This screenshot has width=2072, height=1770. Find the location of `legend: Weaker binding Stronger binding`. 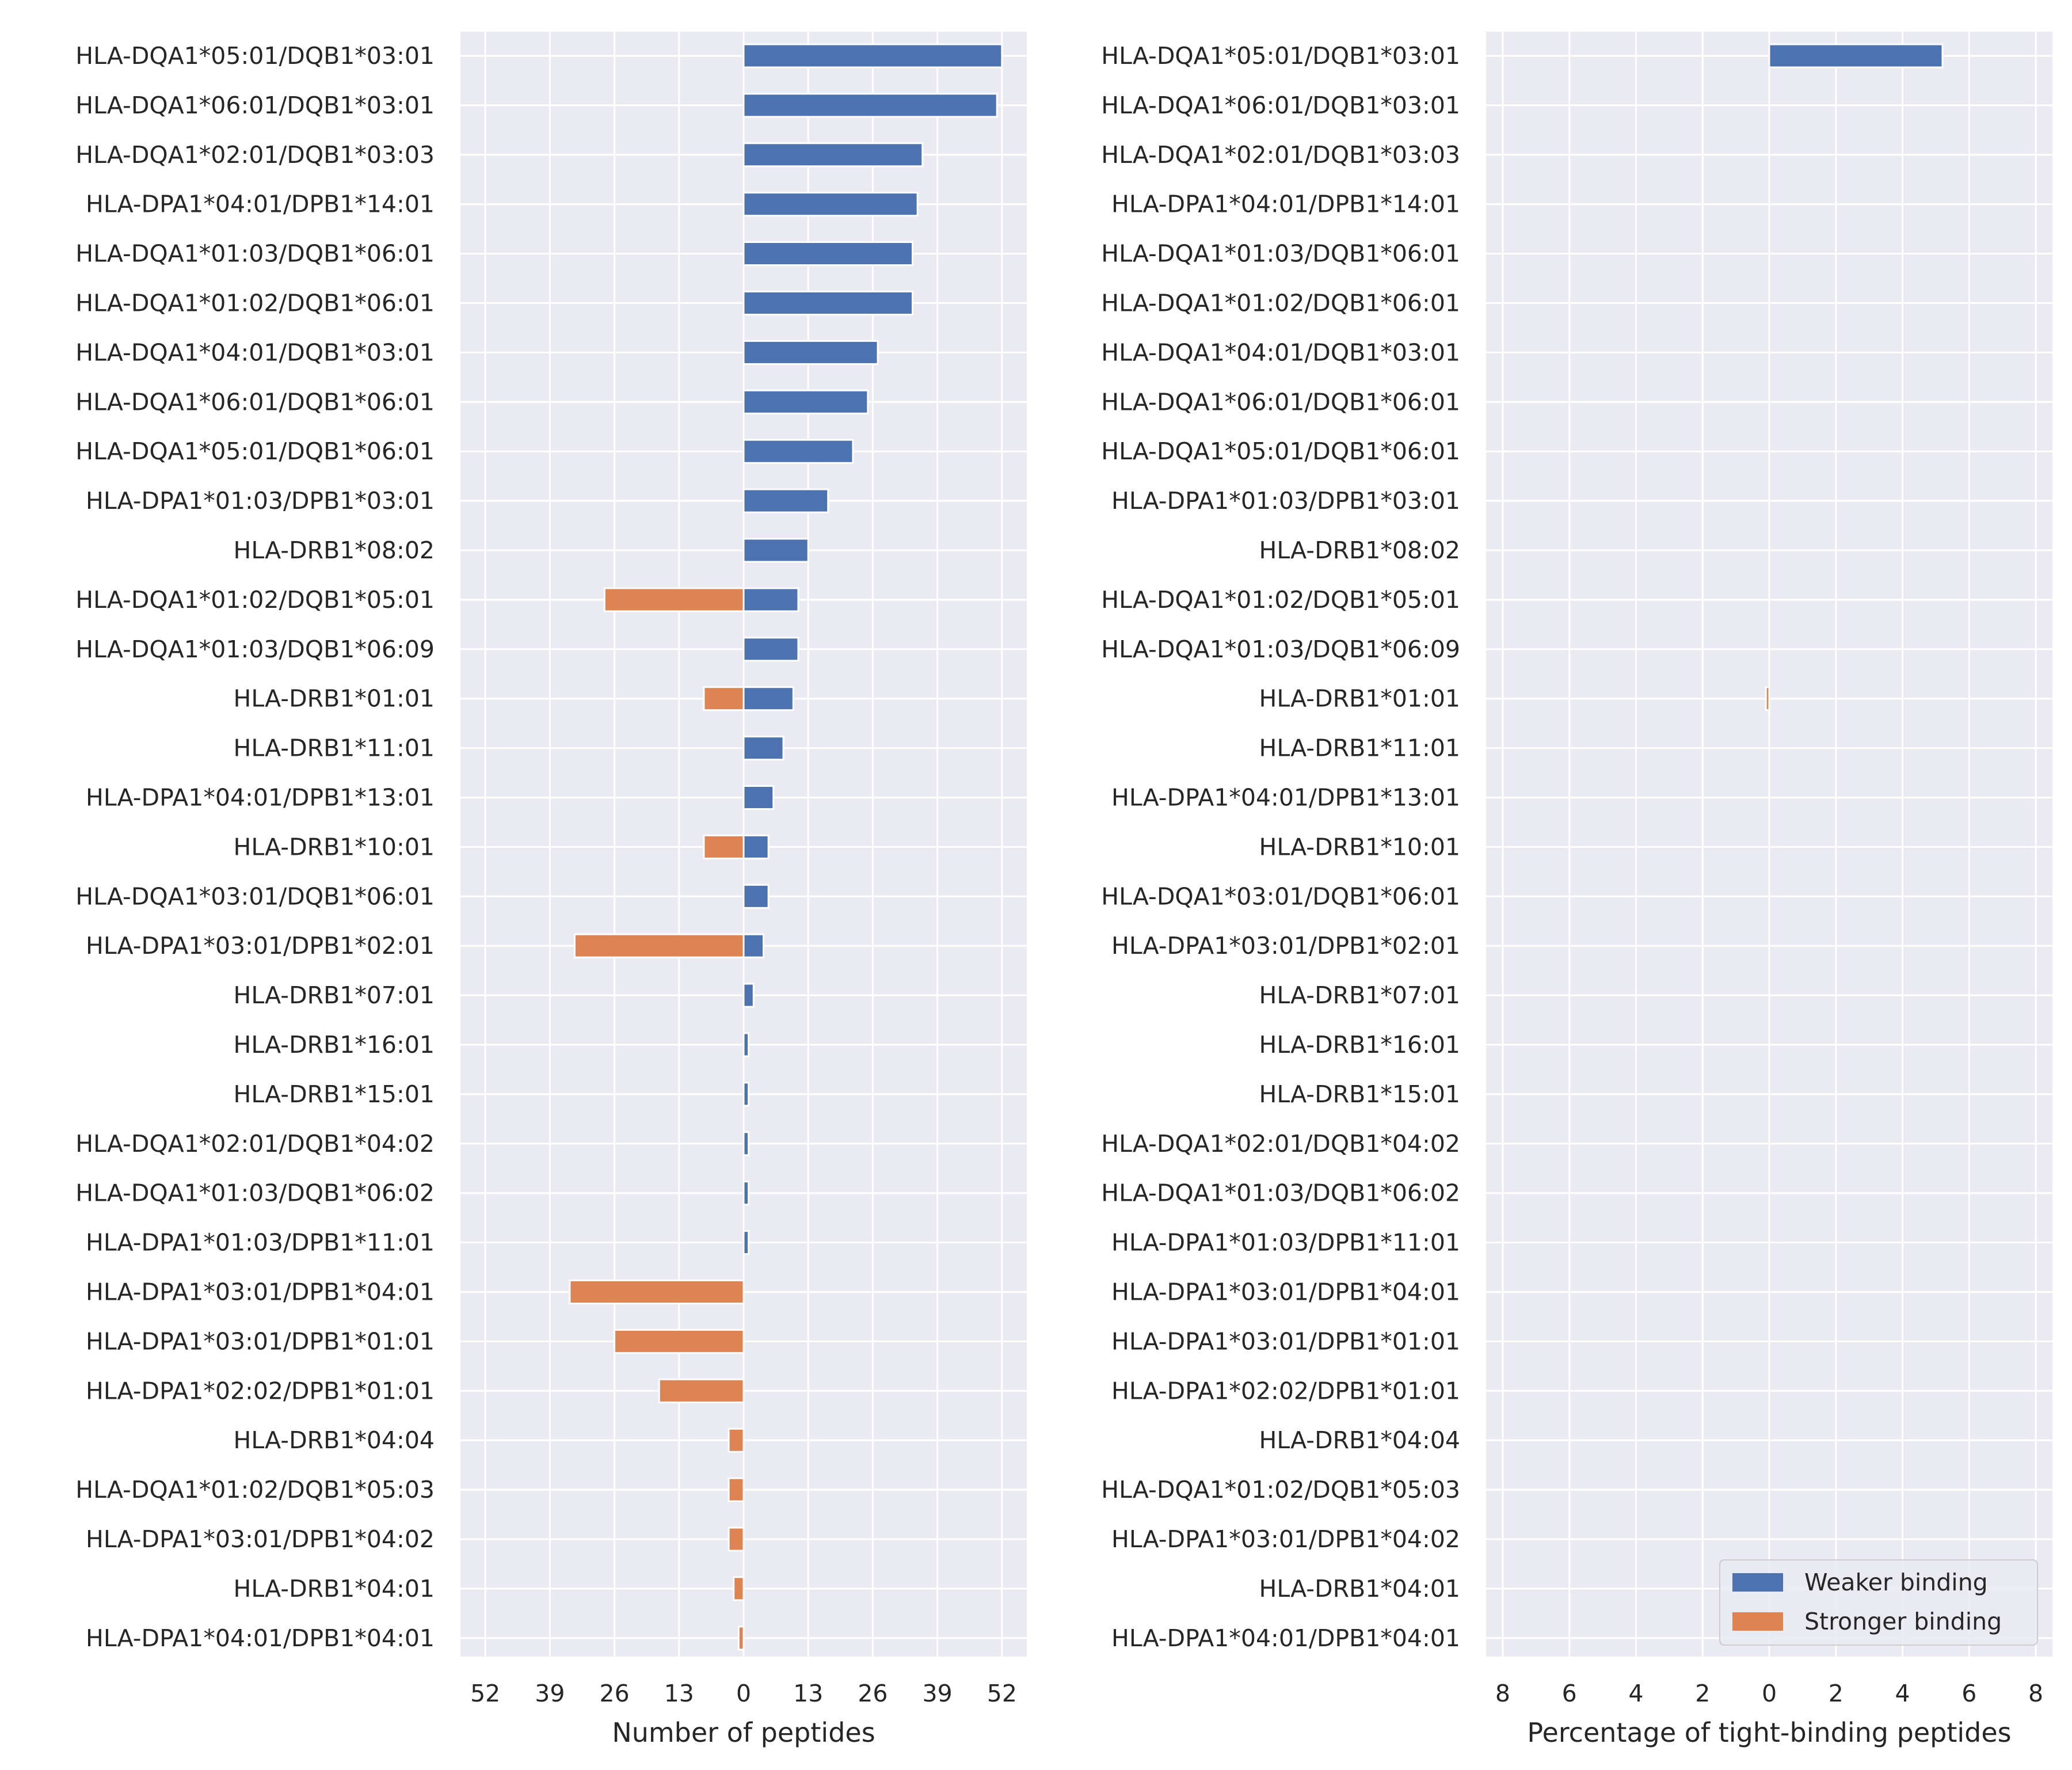

legend: Weaker binding Stronger binding is located at coordinates (1879, 1602).